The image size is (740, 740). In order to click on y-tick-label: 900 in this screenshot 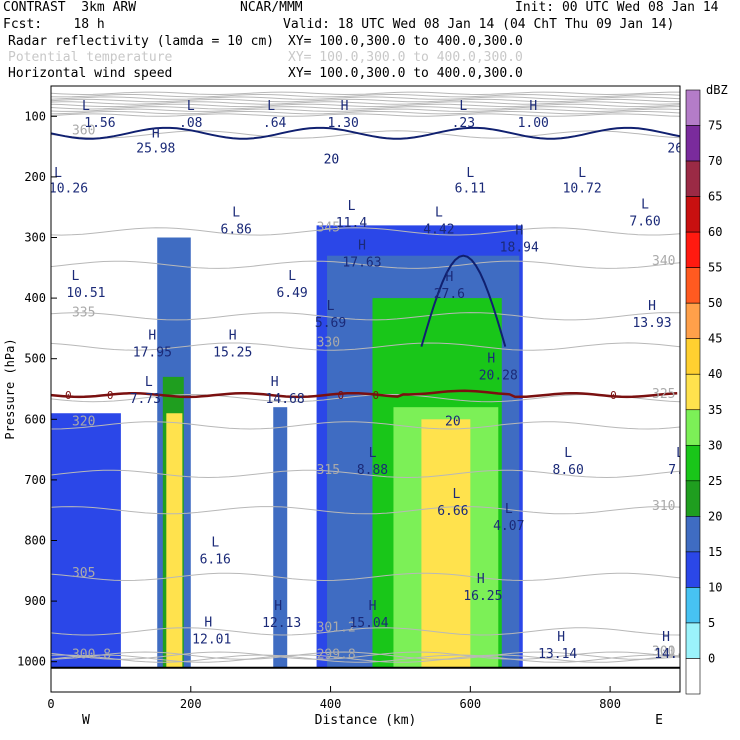, I will do `click(35, 601)`.